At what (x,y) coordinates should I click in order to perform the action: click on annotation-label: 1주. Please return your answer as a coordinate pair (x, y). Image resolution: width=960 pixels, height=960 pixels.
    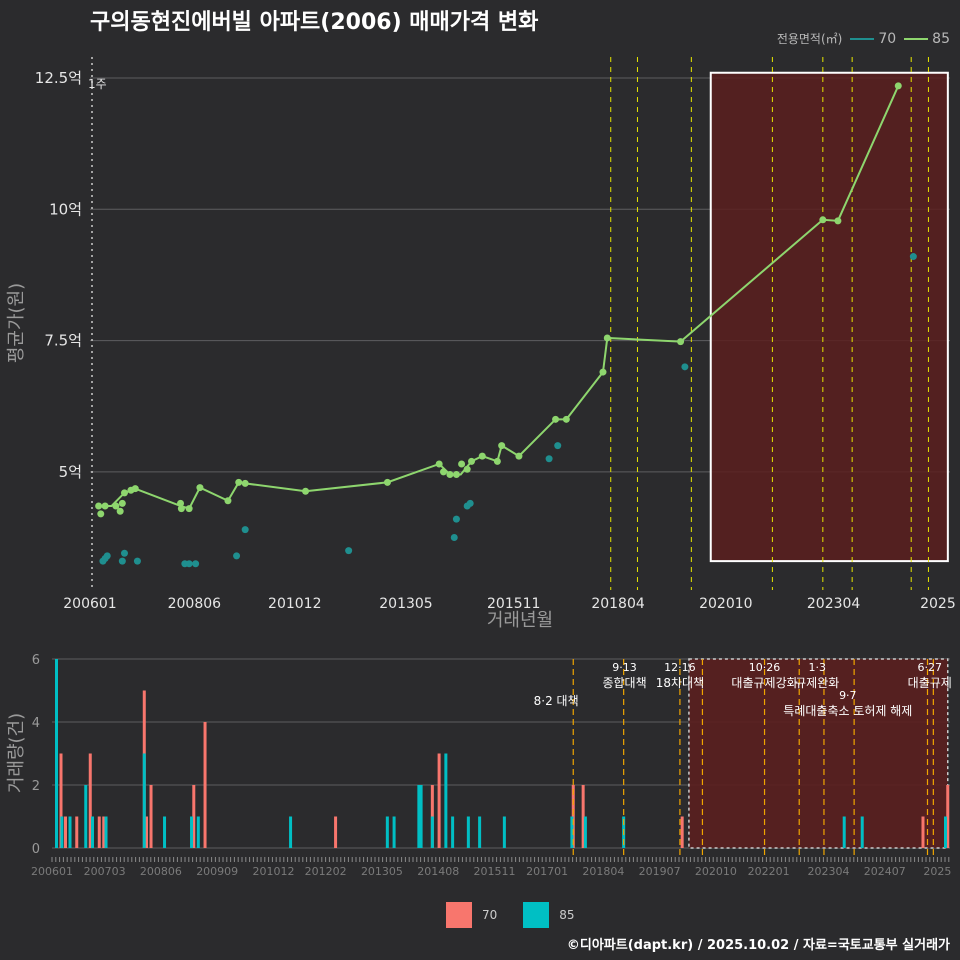
    Looking at the image, I should click on (97, 84).